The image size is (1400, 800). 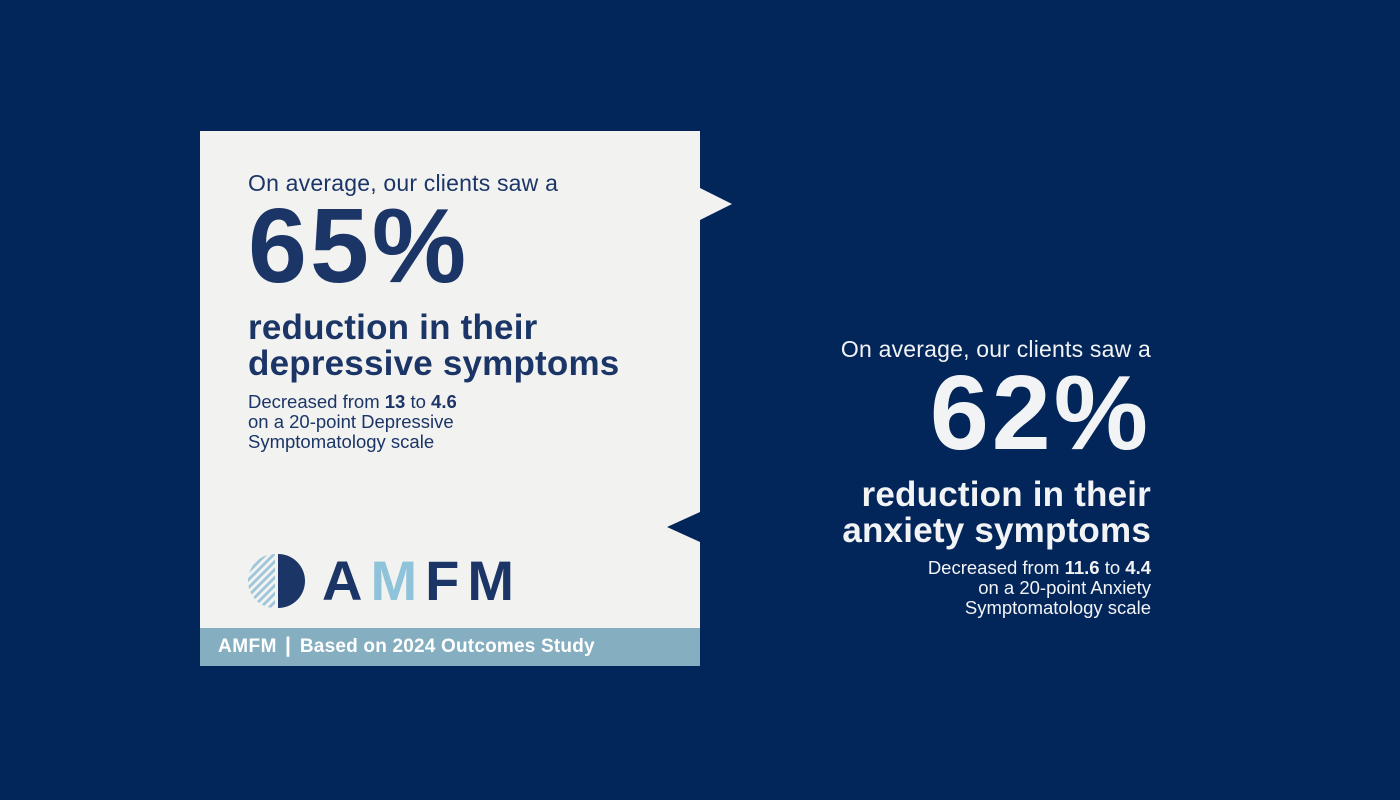 What do you see at coordinates (446, 580) in the screenshot?
I see `logo-letter-f: F` at bounding box center [446, 580].